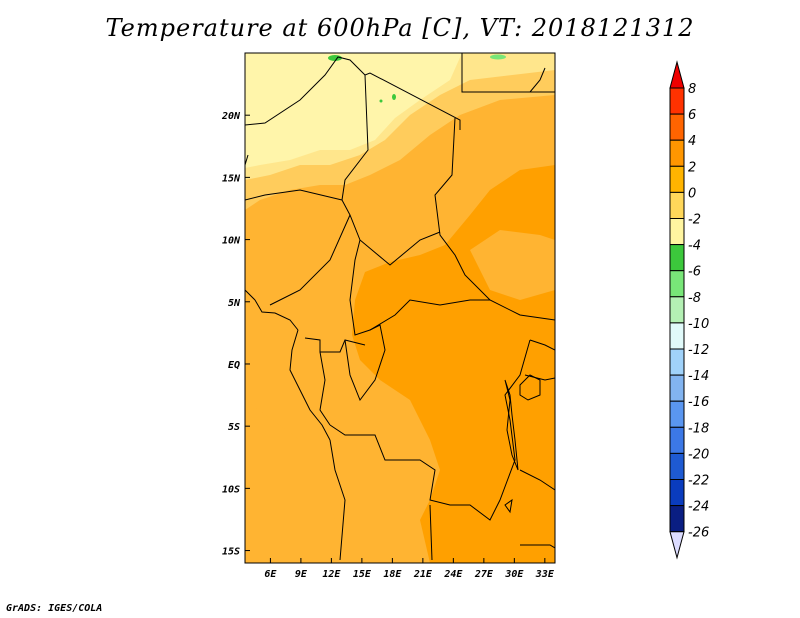 This screenshot has width=800, height=618. What do you see at coordinates (353, 110) in the screenshot?
I see `temp-band-neg4-neg2` at bounding box center [353, 110].